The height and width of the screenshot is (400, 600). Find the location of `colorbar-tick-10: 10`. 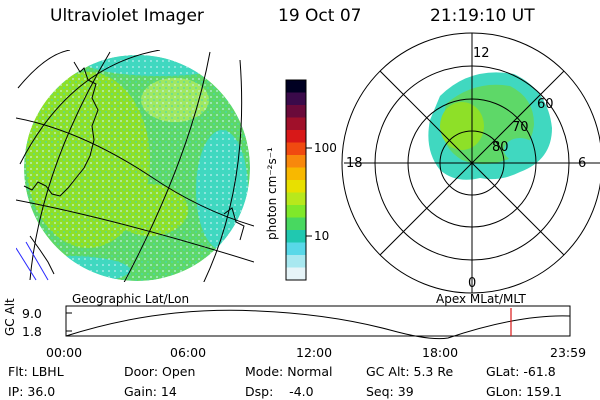

colorbar-tick-10: 10 is located at coordinates (322, 236).